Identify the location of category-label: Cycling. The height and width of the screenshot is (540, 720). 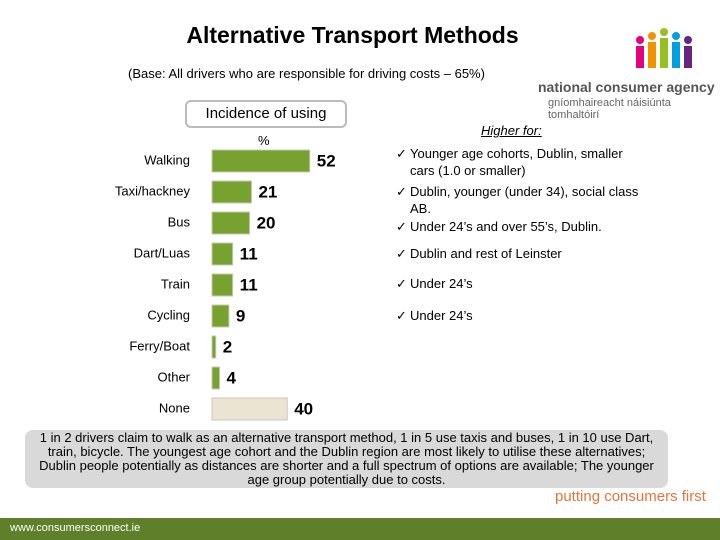
(168, 314).